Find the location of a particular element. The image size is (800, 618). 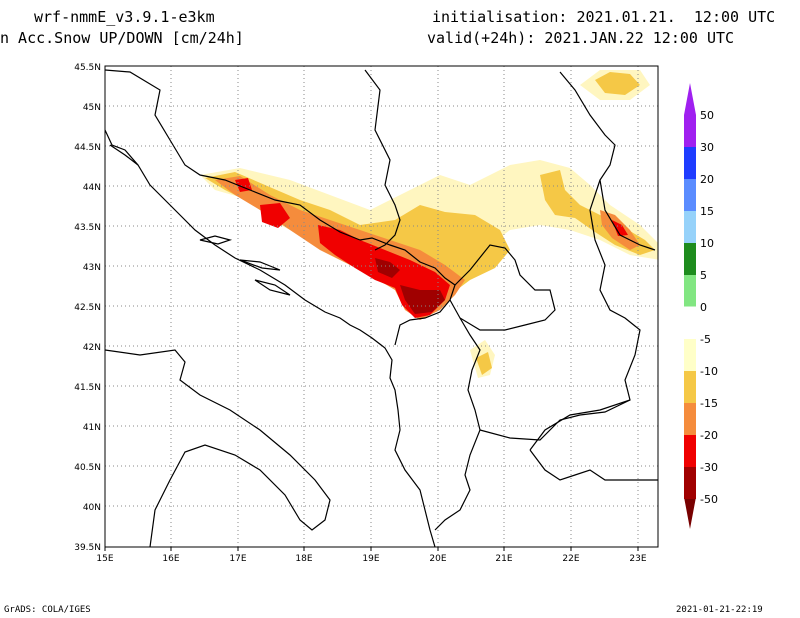

lon-tick-label: 18E is located at coordinates (303, 559).